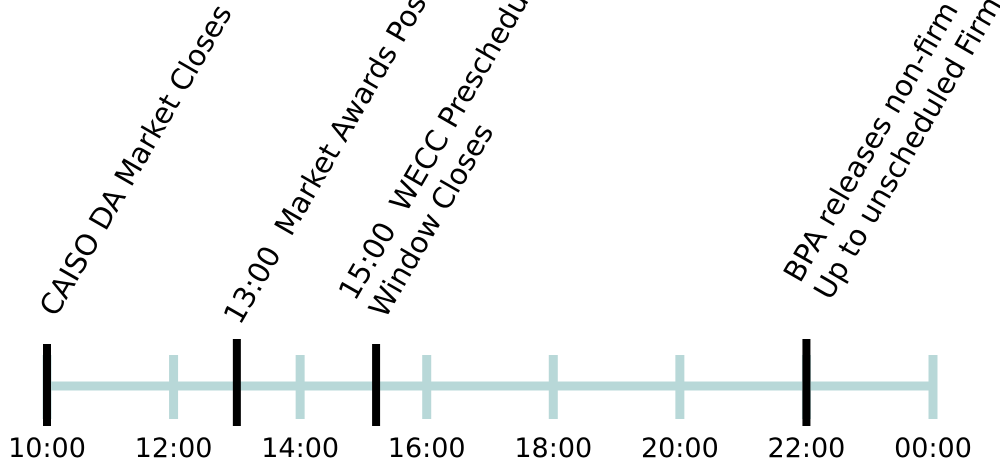 The image size is (1000, 463). What do you see at coordinates (47, 448) in the screenshot?
I see `tick-label: 10:00` at bounding box center [47, 448].